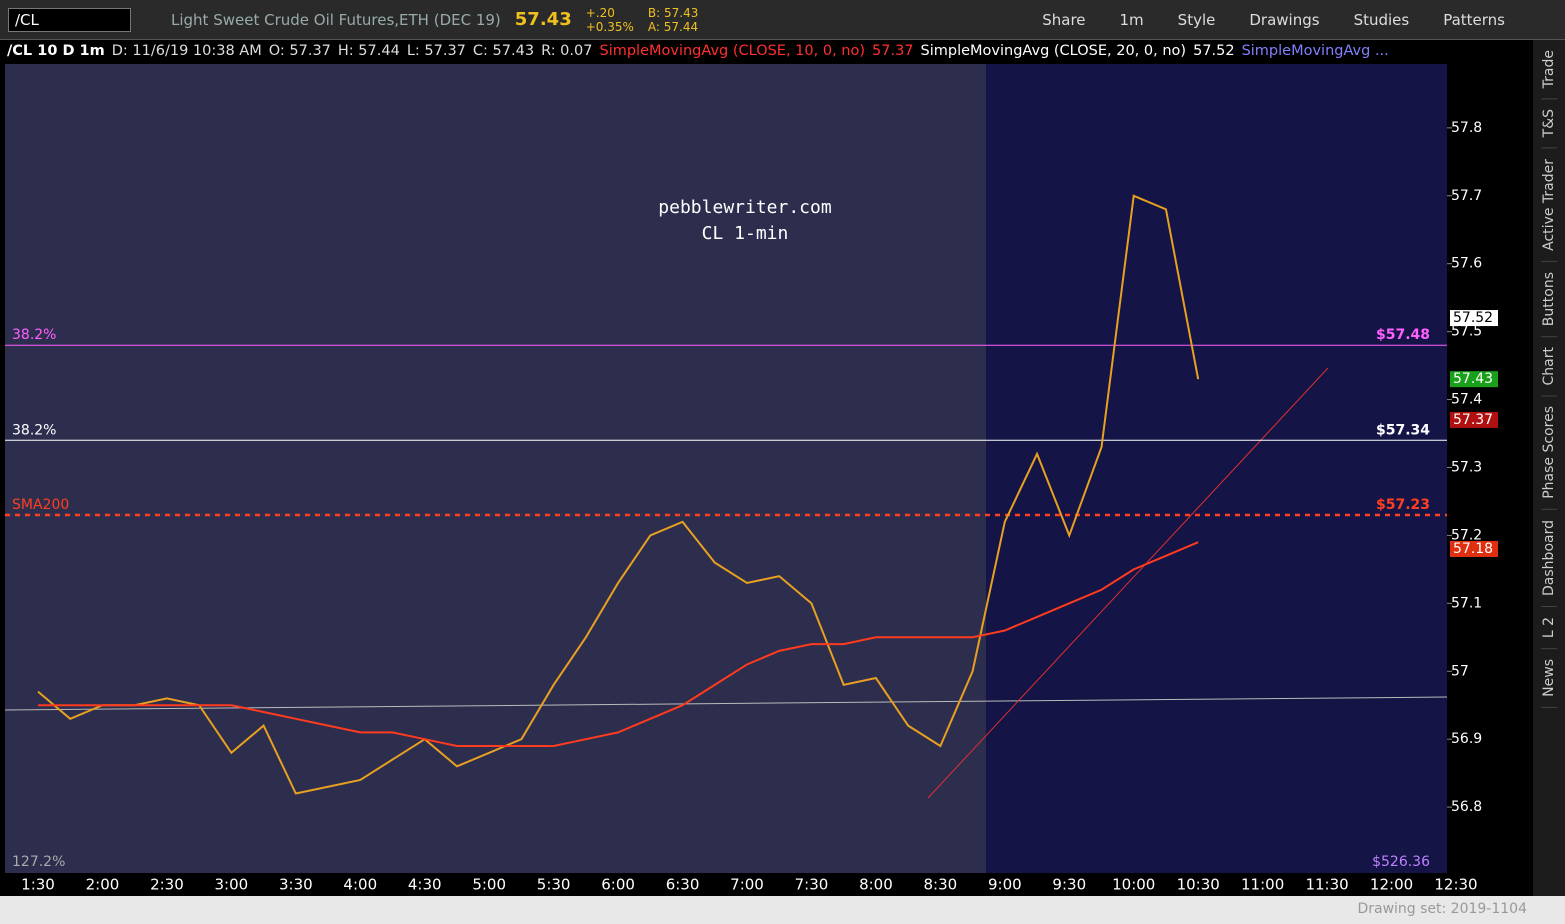 The width and height of the screenshot is (1565, 924). What do you see at coordinates (941, 885) in the screenshot?
I see `x-tick-label: 8:30` at bounding box center [941, 885].